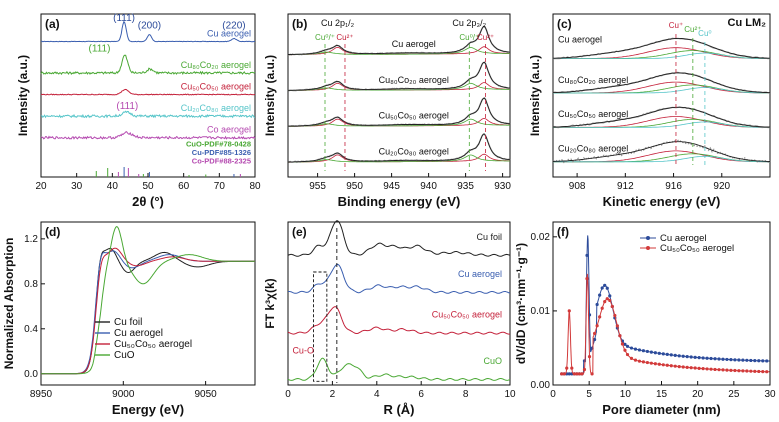 Image resolution: width=779 pixels, height=422 pixels. Describe the element at coordinates (485, 37) in the screenshot. I see `peak-marker-b-5: Cu²⁺` at that location.